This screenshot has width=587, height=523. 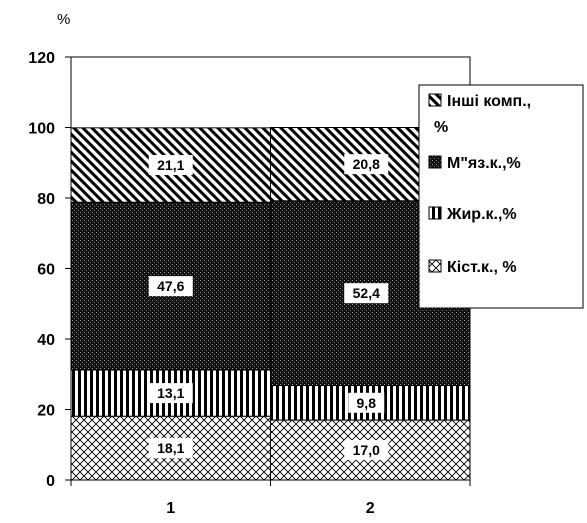 I want to click on data-label: 13,1, so click(x=170, y=393).